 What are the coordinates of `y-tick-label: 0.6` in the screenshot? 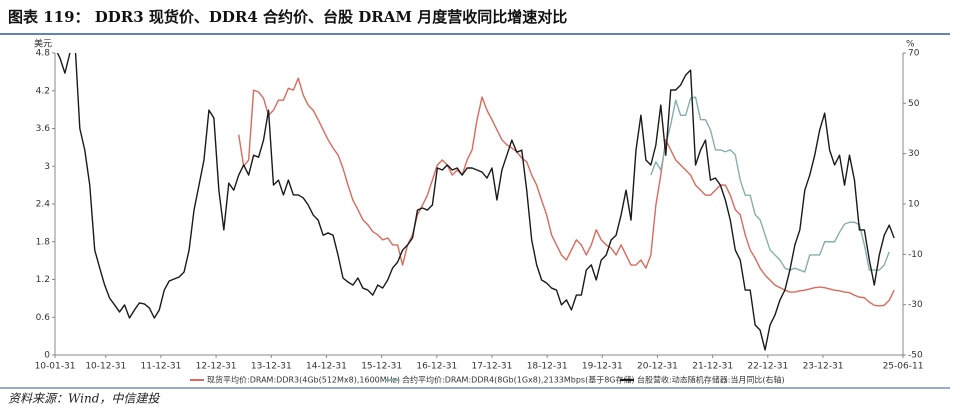 It's located at (43, 318).